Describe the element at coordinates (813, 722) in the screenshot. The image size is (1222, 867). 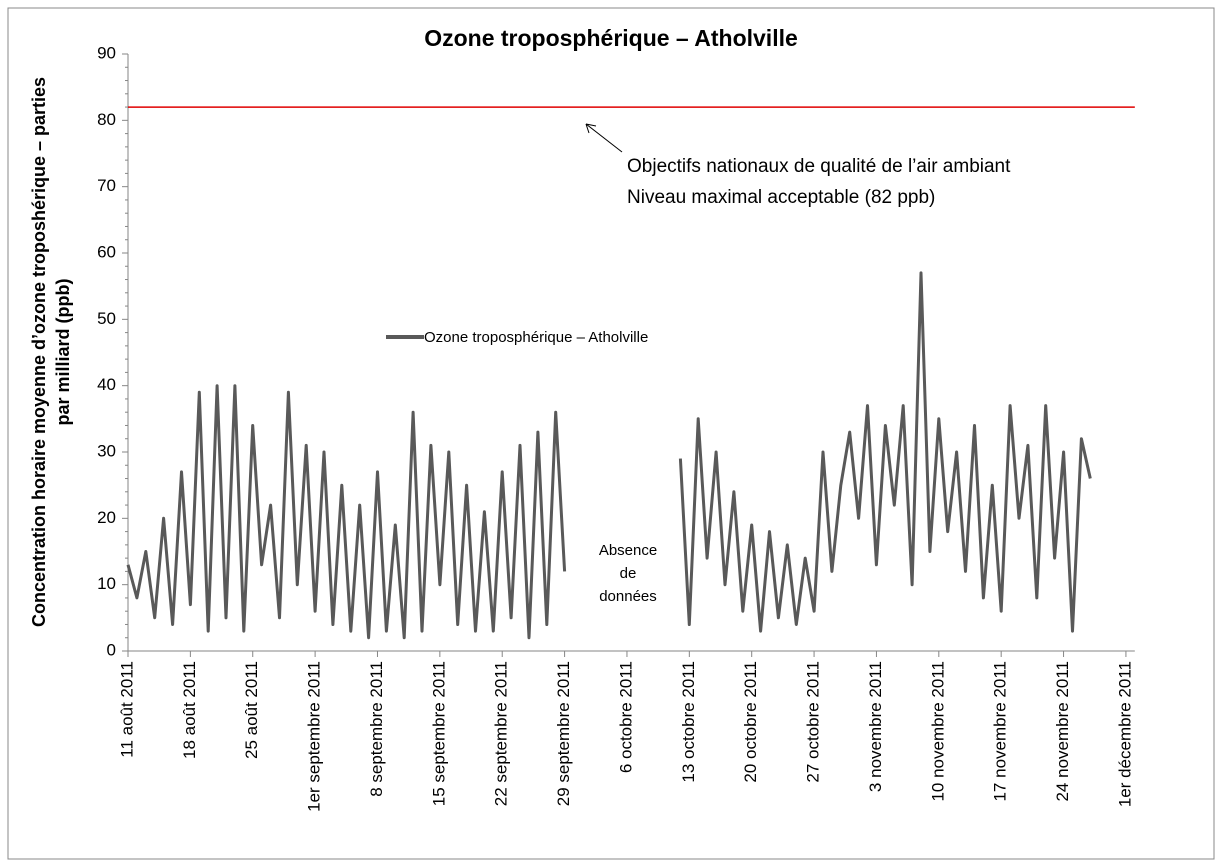
I see `x-tick-label: 27 octobre 2011` at that location.